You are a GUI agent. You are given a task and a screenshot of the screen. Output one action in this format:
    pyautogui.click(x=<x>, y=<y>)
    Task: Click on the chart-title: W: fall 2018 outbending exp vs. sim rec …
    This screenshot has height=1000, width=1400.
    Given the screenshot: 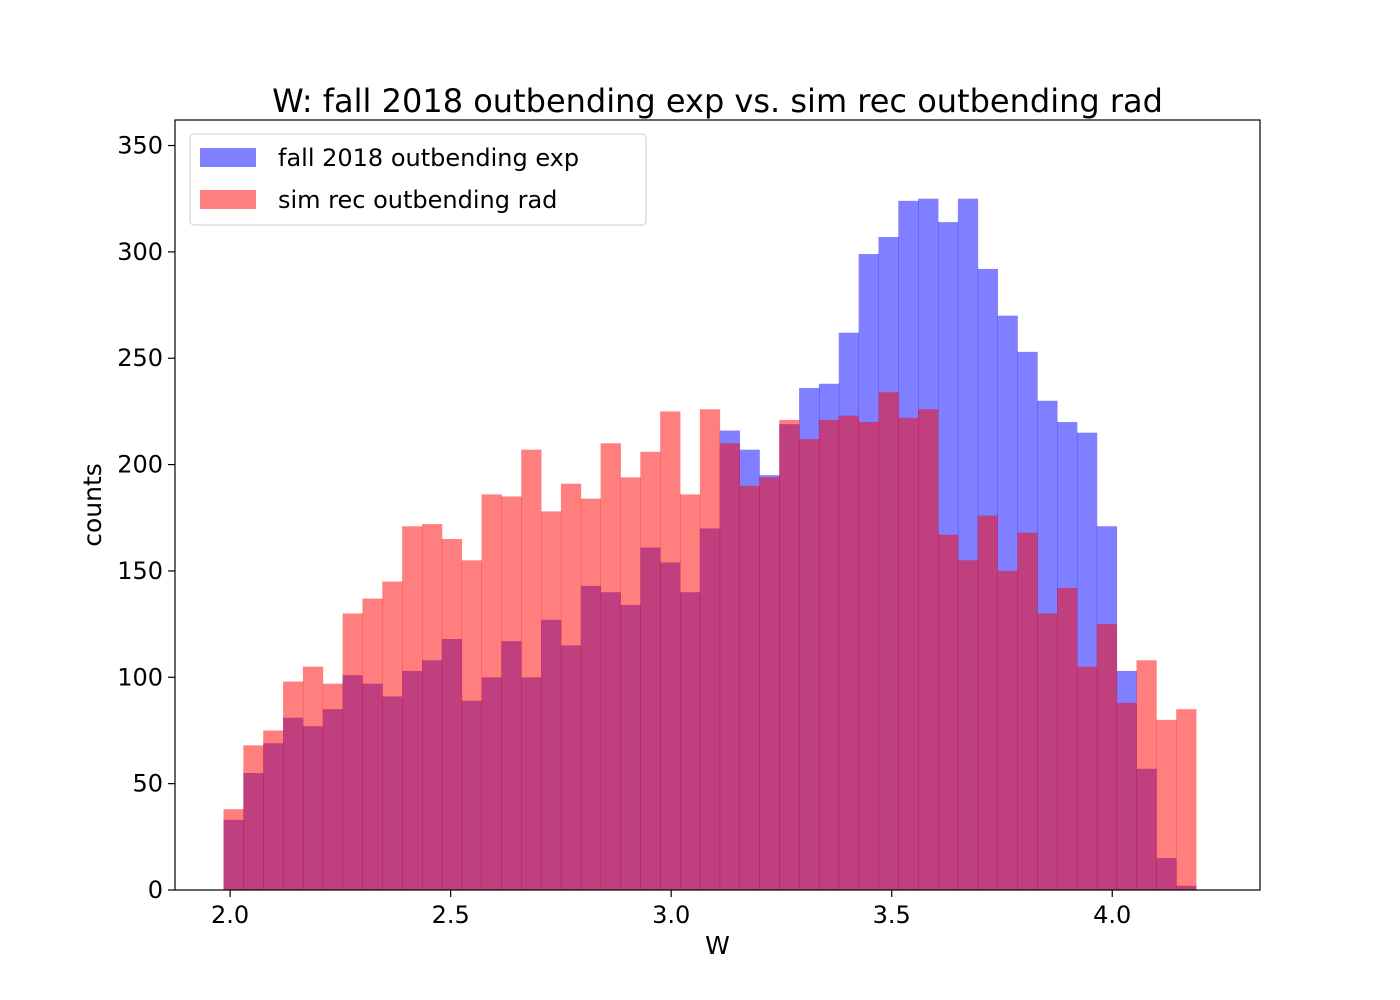 What is the action you would take?
    pyautogui.click(x=717, y=101)
    